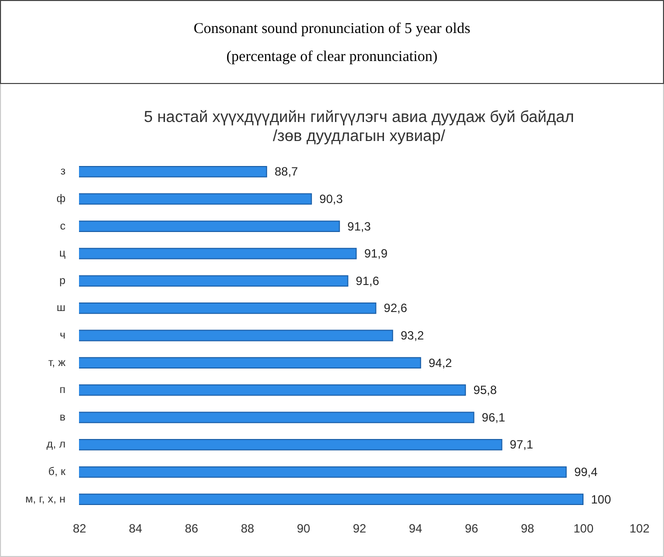  What do you see at coordinates (61, 198) in the screenshot?
I see `y-tick-label: ф` at bounding box center [61, 198].